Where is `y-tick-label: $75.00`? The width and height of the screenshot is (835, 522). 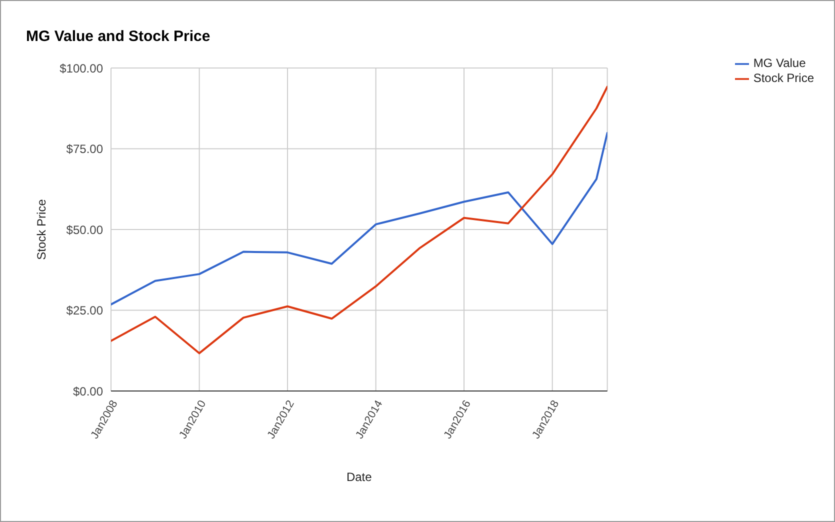 y-tick-label: $75.00 is located at coordinates (85, 149).